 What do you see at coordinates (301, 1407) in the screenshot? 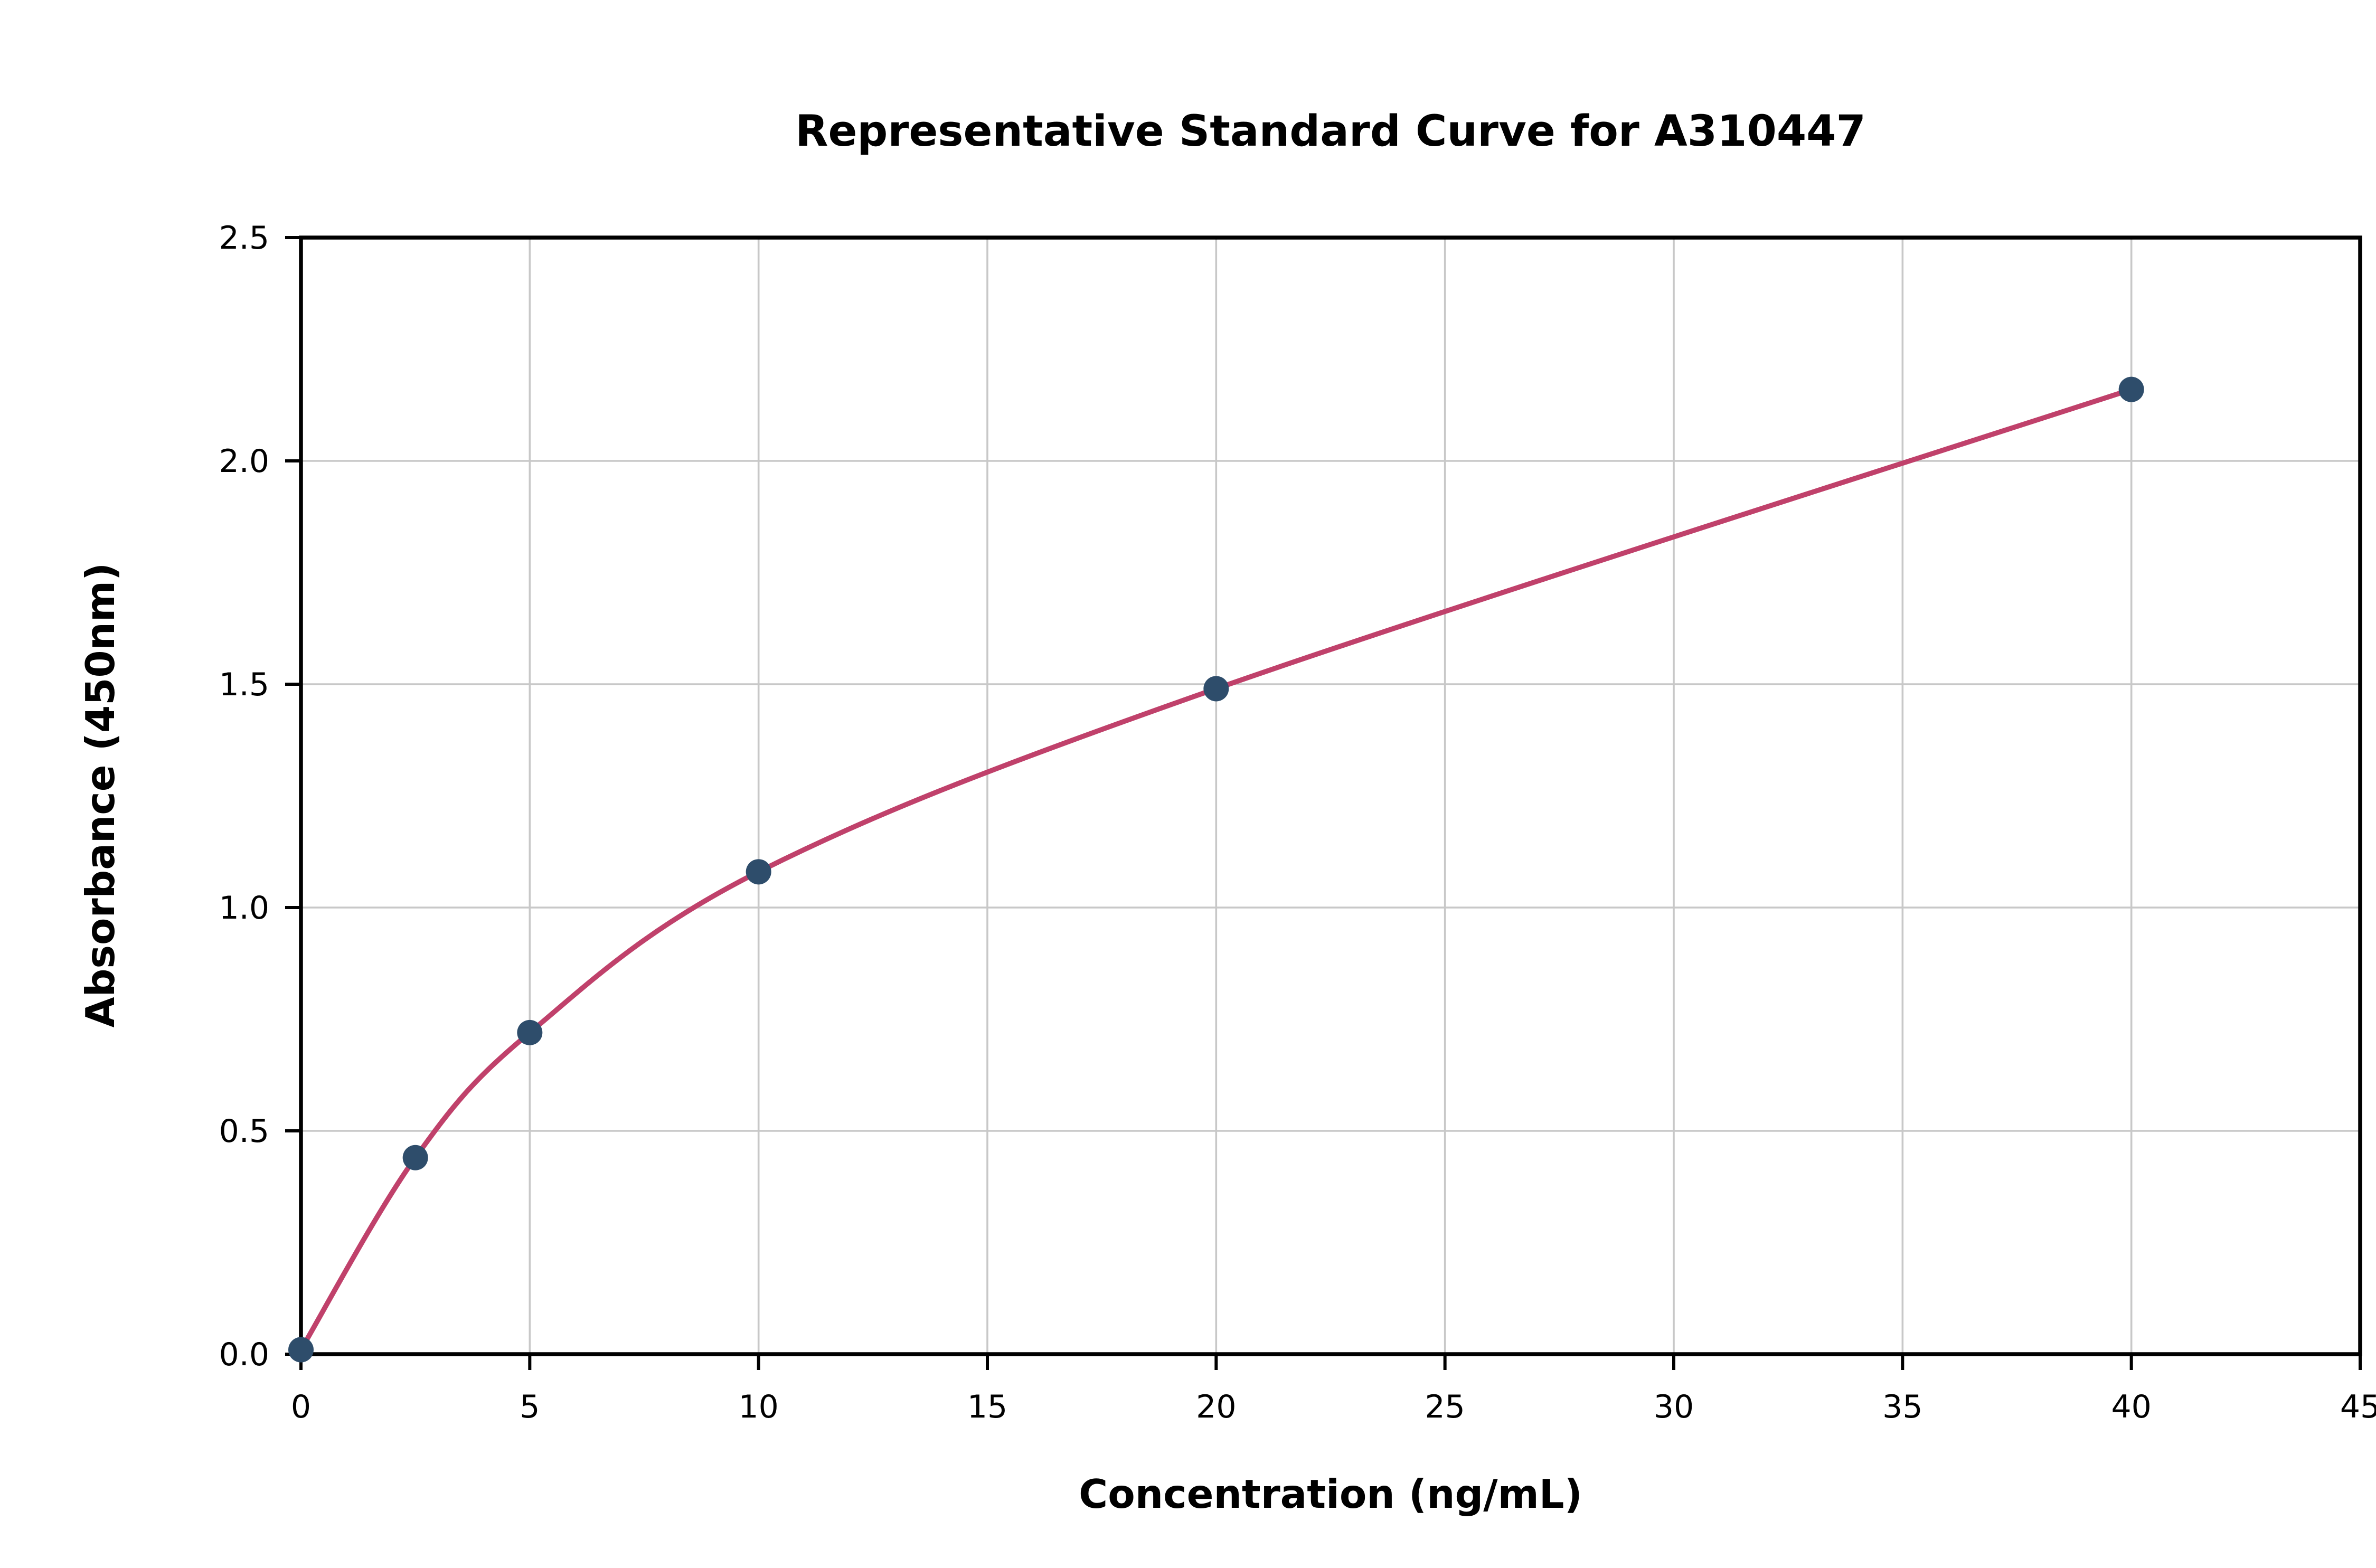
I see `x-tick-label: 0` at bounding box center [301, 1407].